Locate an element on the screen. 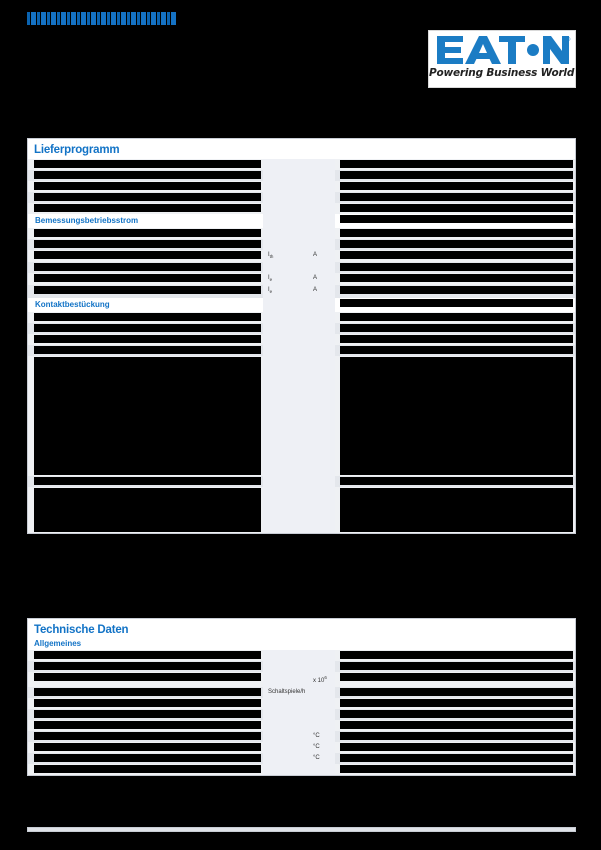 The height and width of the screenshot is (850, 601). unit-text: A is located at coordinates (315, 290).